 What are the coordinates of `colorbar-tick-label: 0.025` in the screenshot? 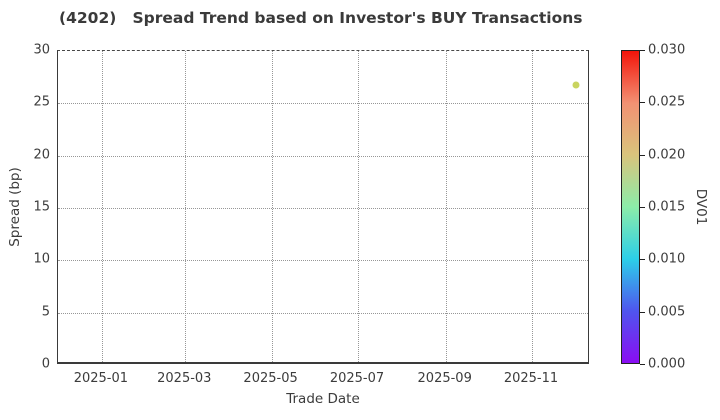 It's located at (667, 102).